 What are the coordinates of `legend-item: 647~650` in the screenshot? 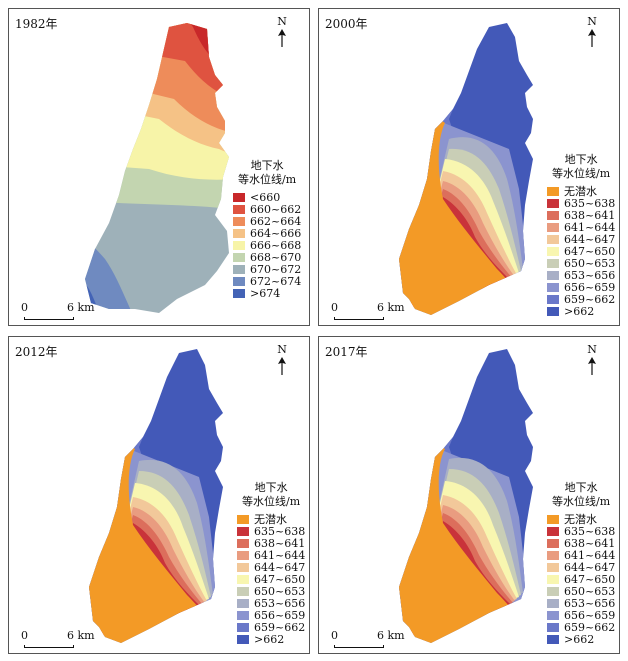 It's located at (581, 251).